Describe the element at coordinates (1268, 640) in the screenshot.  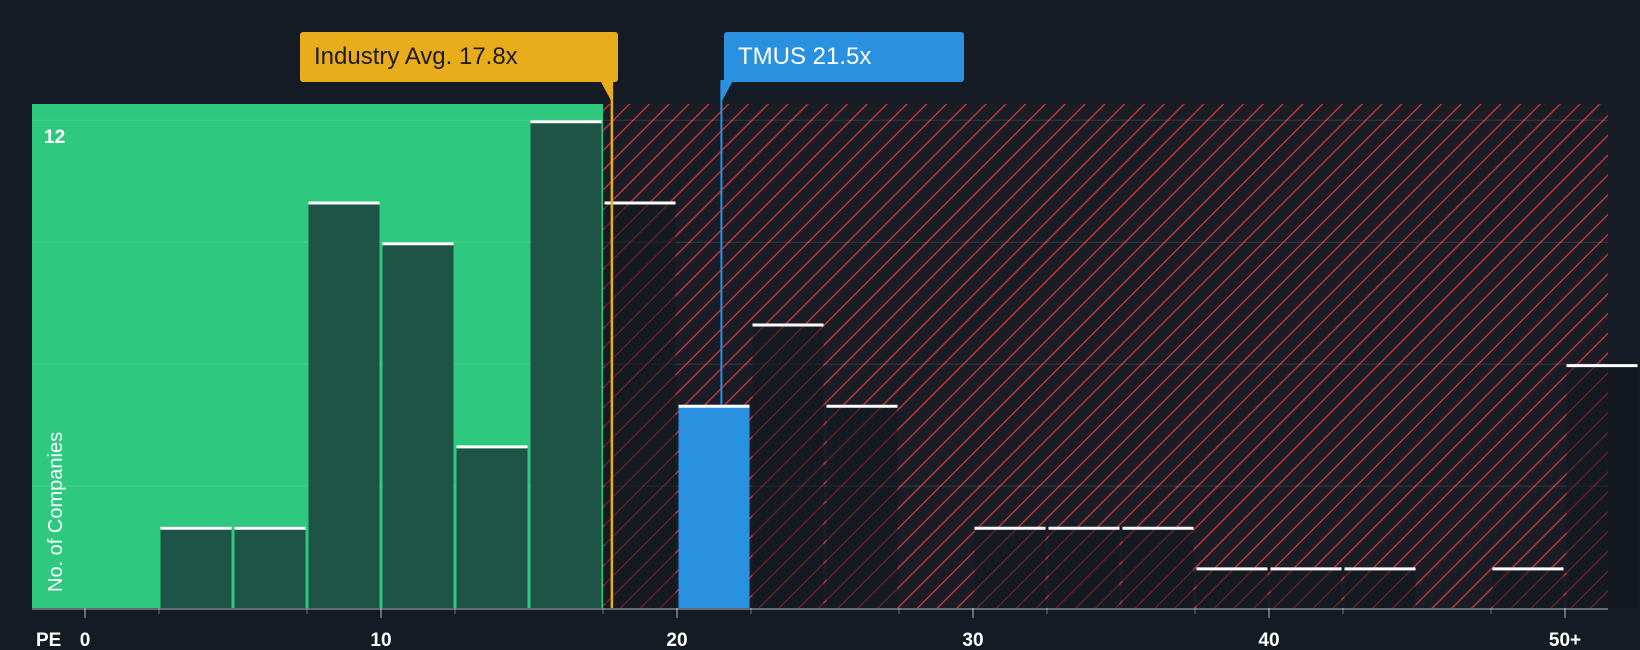
I see `x-tick-label: 40` at that location.